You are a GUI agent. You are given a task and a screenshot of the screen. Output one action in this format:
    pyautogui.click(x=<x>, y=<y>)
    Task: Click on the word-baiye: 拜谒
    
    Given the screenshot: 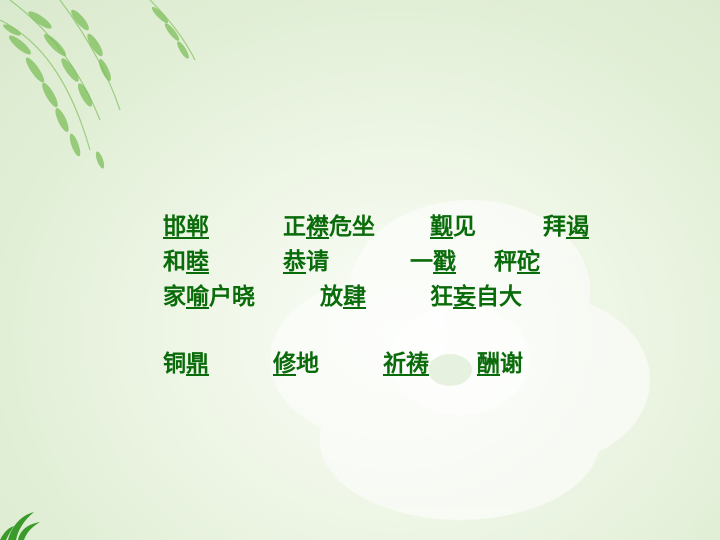 What is the action you would take?
    pyautogui.click(x=566, y=227)
    